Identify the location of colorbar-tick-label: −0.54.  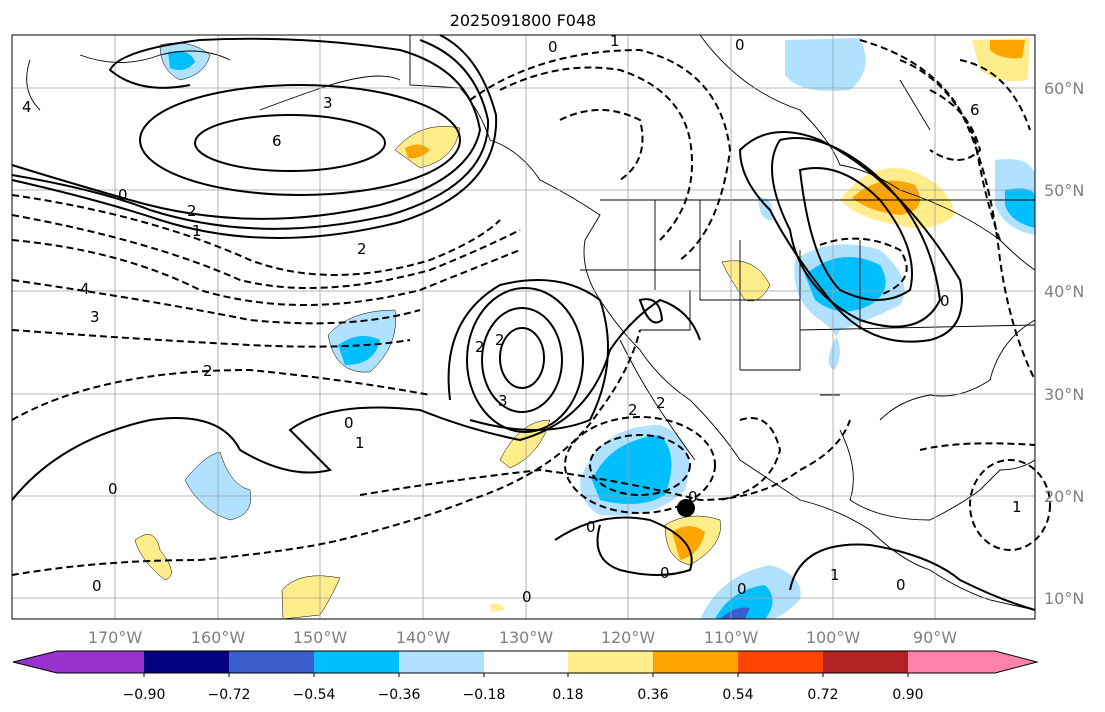
(314, 695).